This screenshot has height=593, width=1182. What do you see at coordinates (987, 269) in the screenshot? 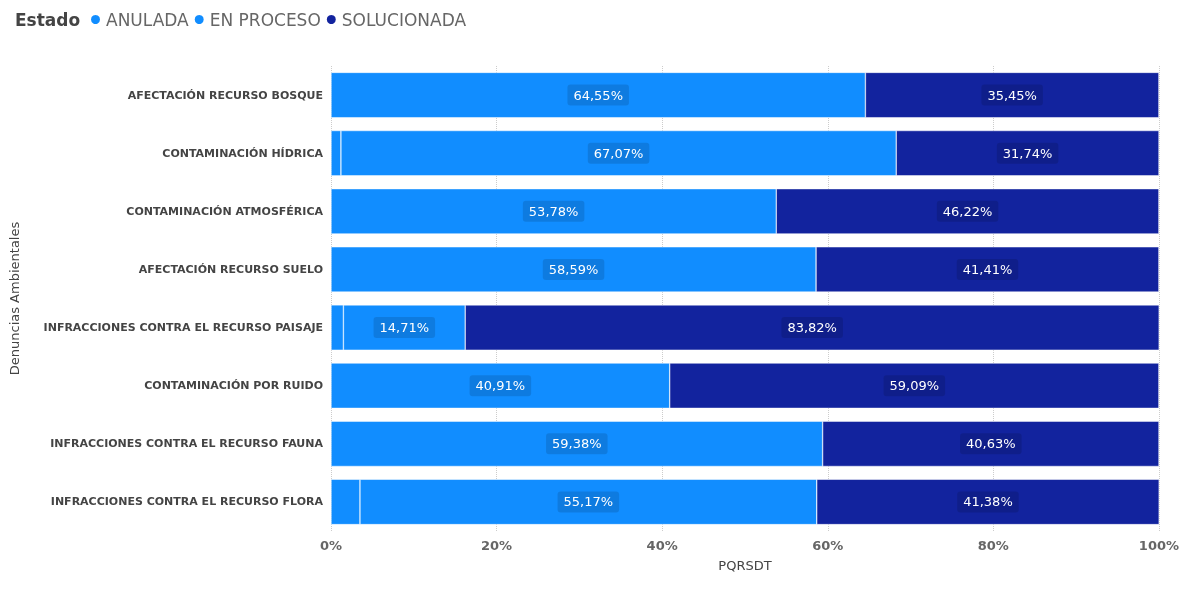
I see `data-label: 41,41%` at bounding box center [987, 269].